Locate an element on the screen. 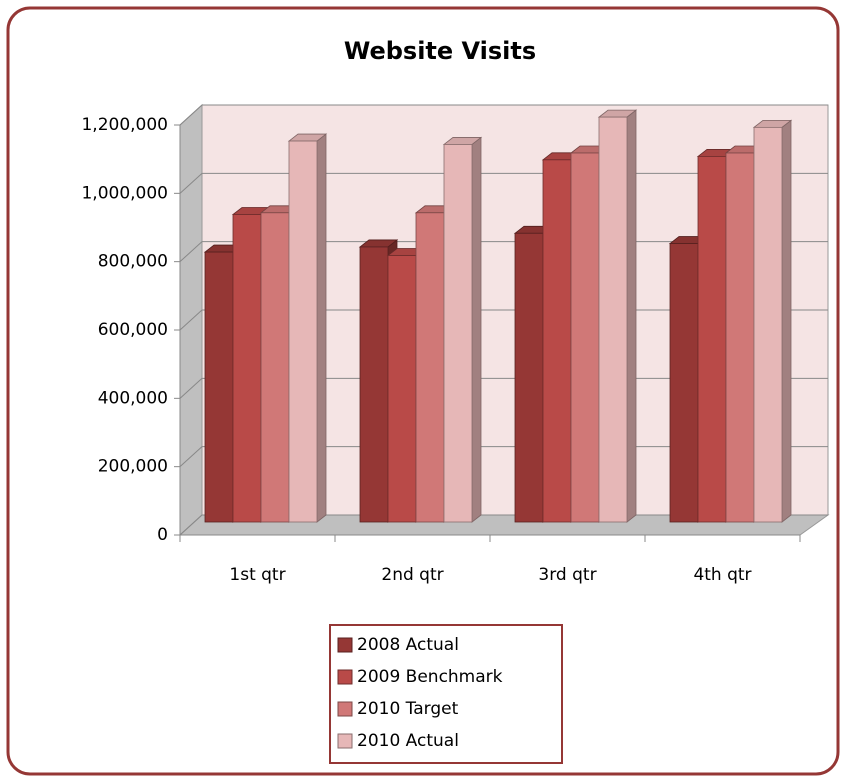  legend-label: 2010 Target is located at coordinates (408, 709).